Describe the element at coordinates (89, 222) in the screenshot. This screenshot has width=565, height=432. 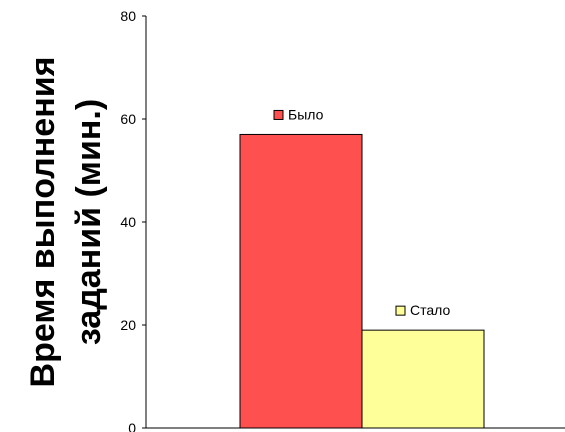
I see `y-axis-label-line-2: заданий (мин.)` at that location.